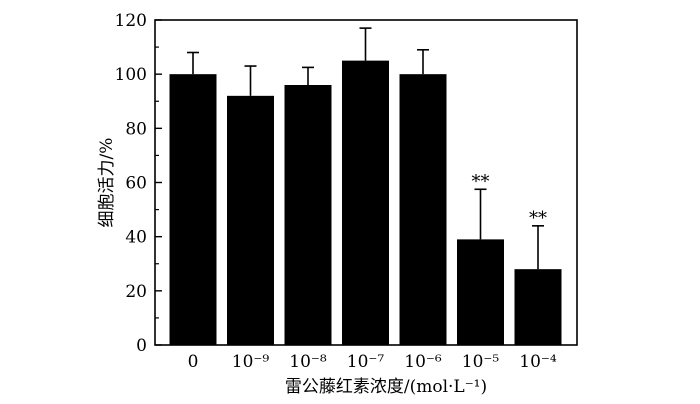  What do you see at coordinates (481, 362) in the screenshot?
I see `x-tick-label: 10⁻⁵` at bounding box center [481, 362].